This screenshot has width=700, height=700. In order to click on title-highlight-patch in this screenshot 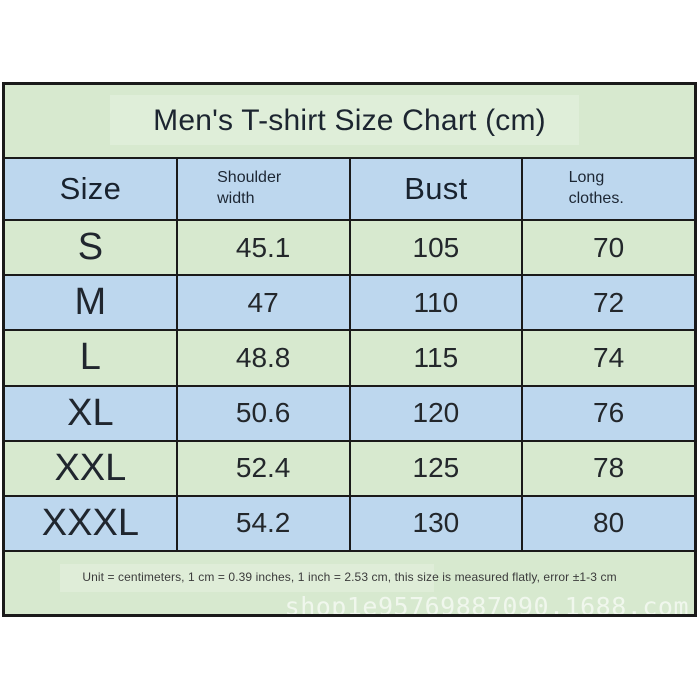, I will do `click(344, 120)`.